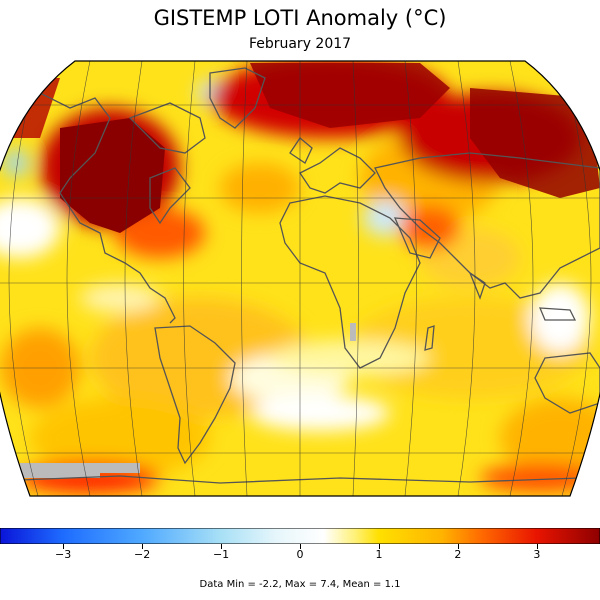  I want to click on colorbar-tick-label: 3, so click(537, 554).